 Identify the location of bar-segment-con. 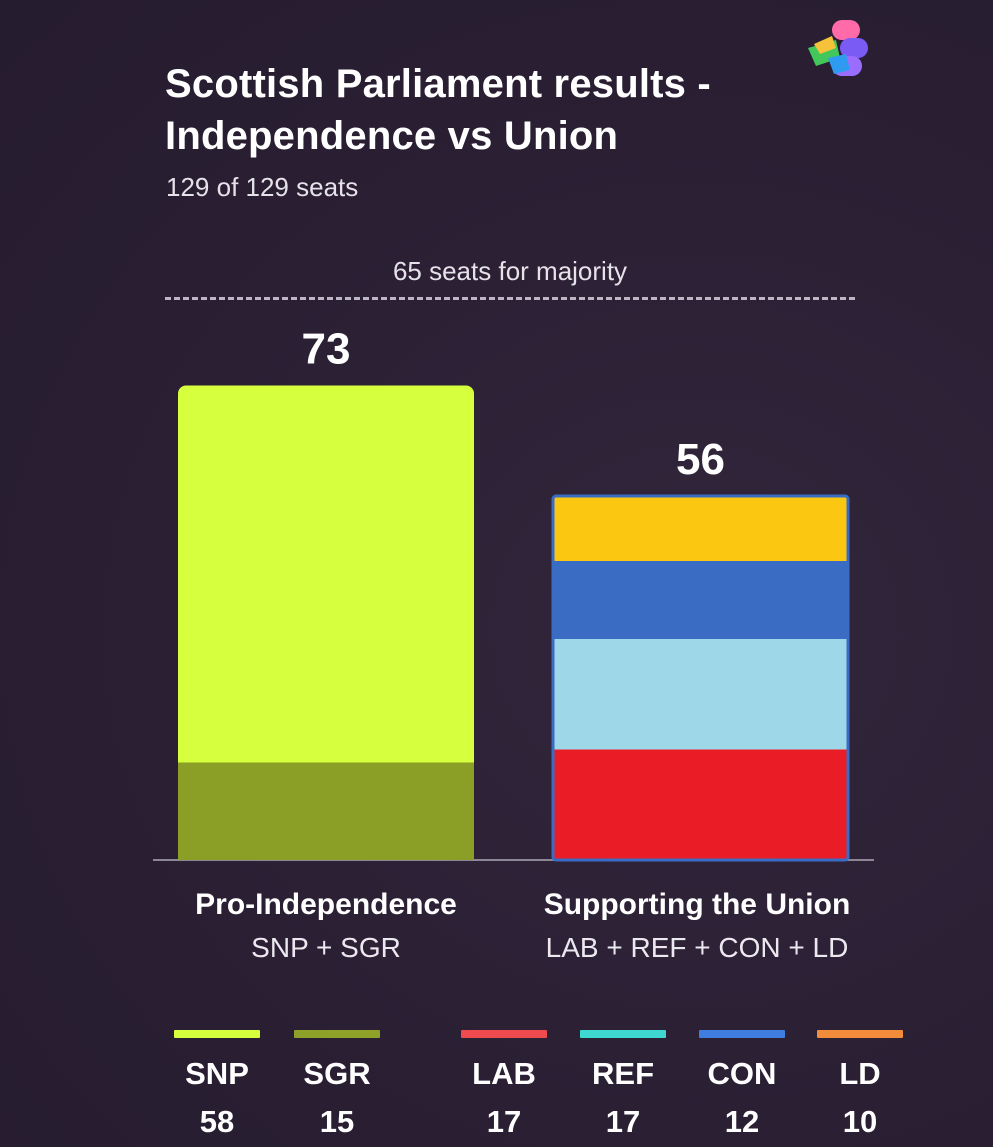
(700, 600).